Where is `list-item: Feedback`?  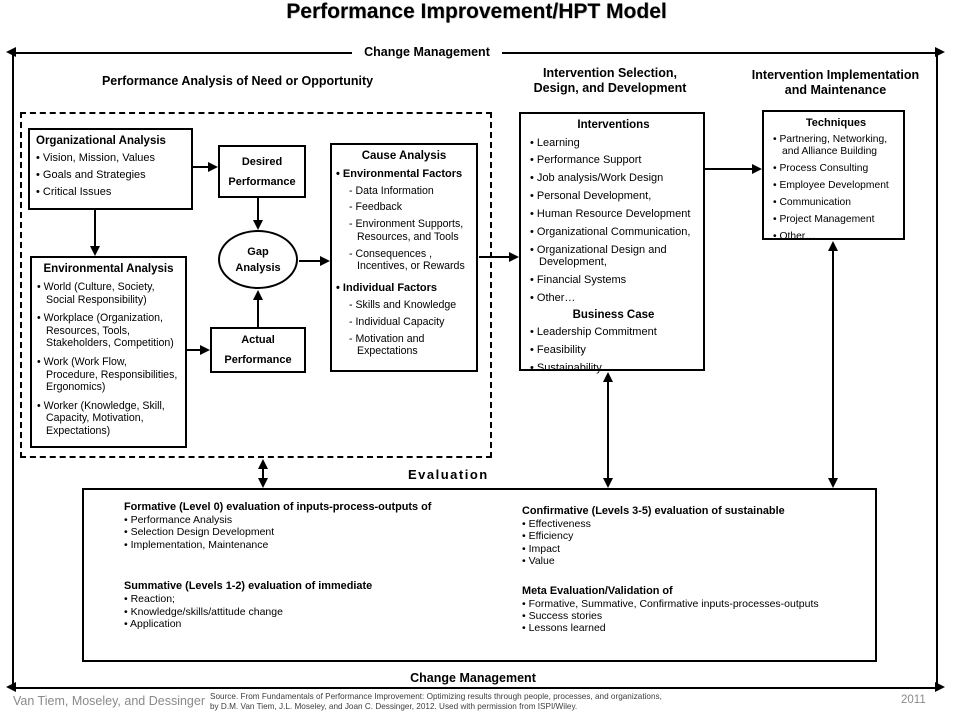
list-item: Feedback is located at coordinates (410, 207).